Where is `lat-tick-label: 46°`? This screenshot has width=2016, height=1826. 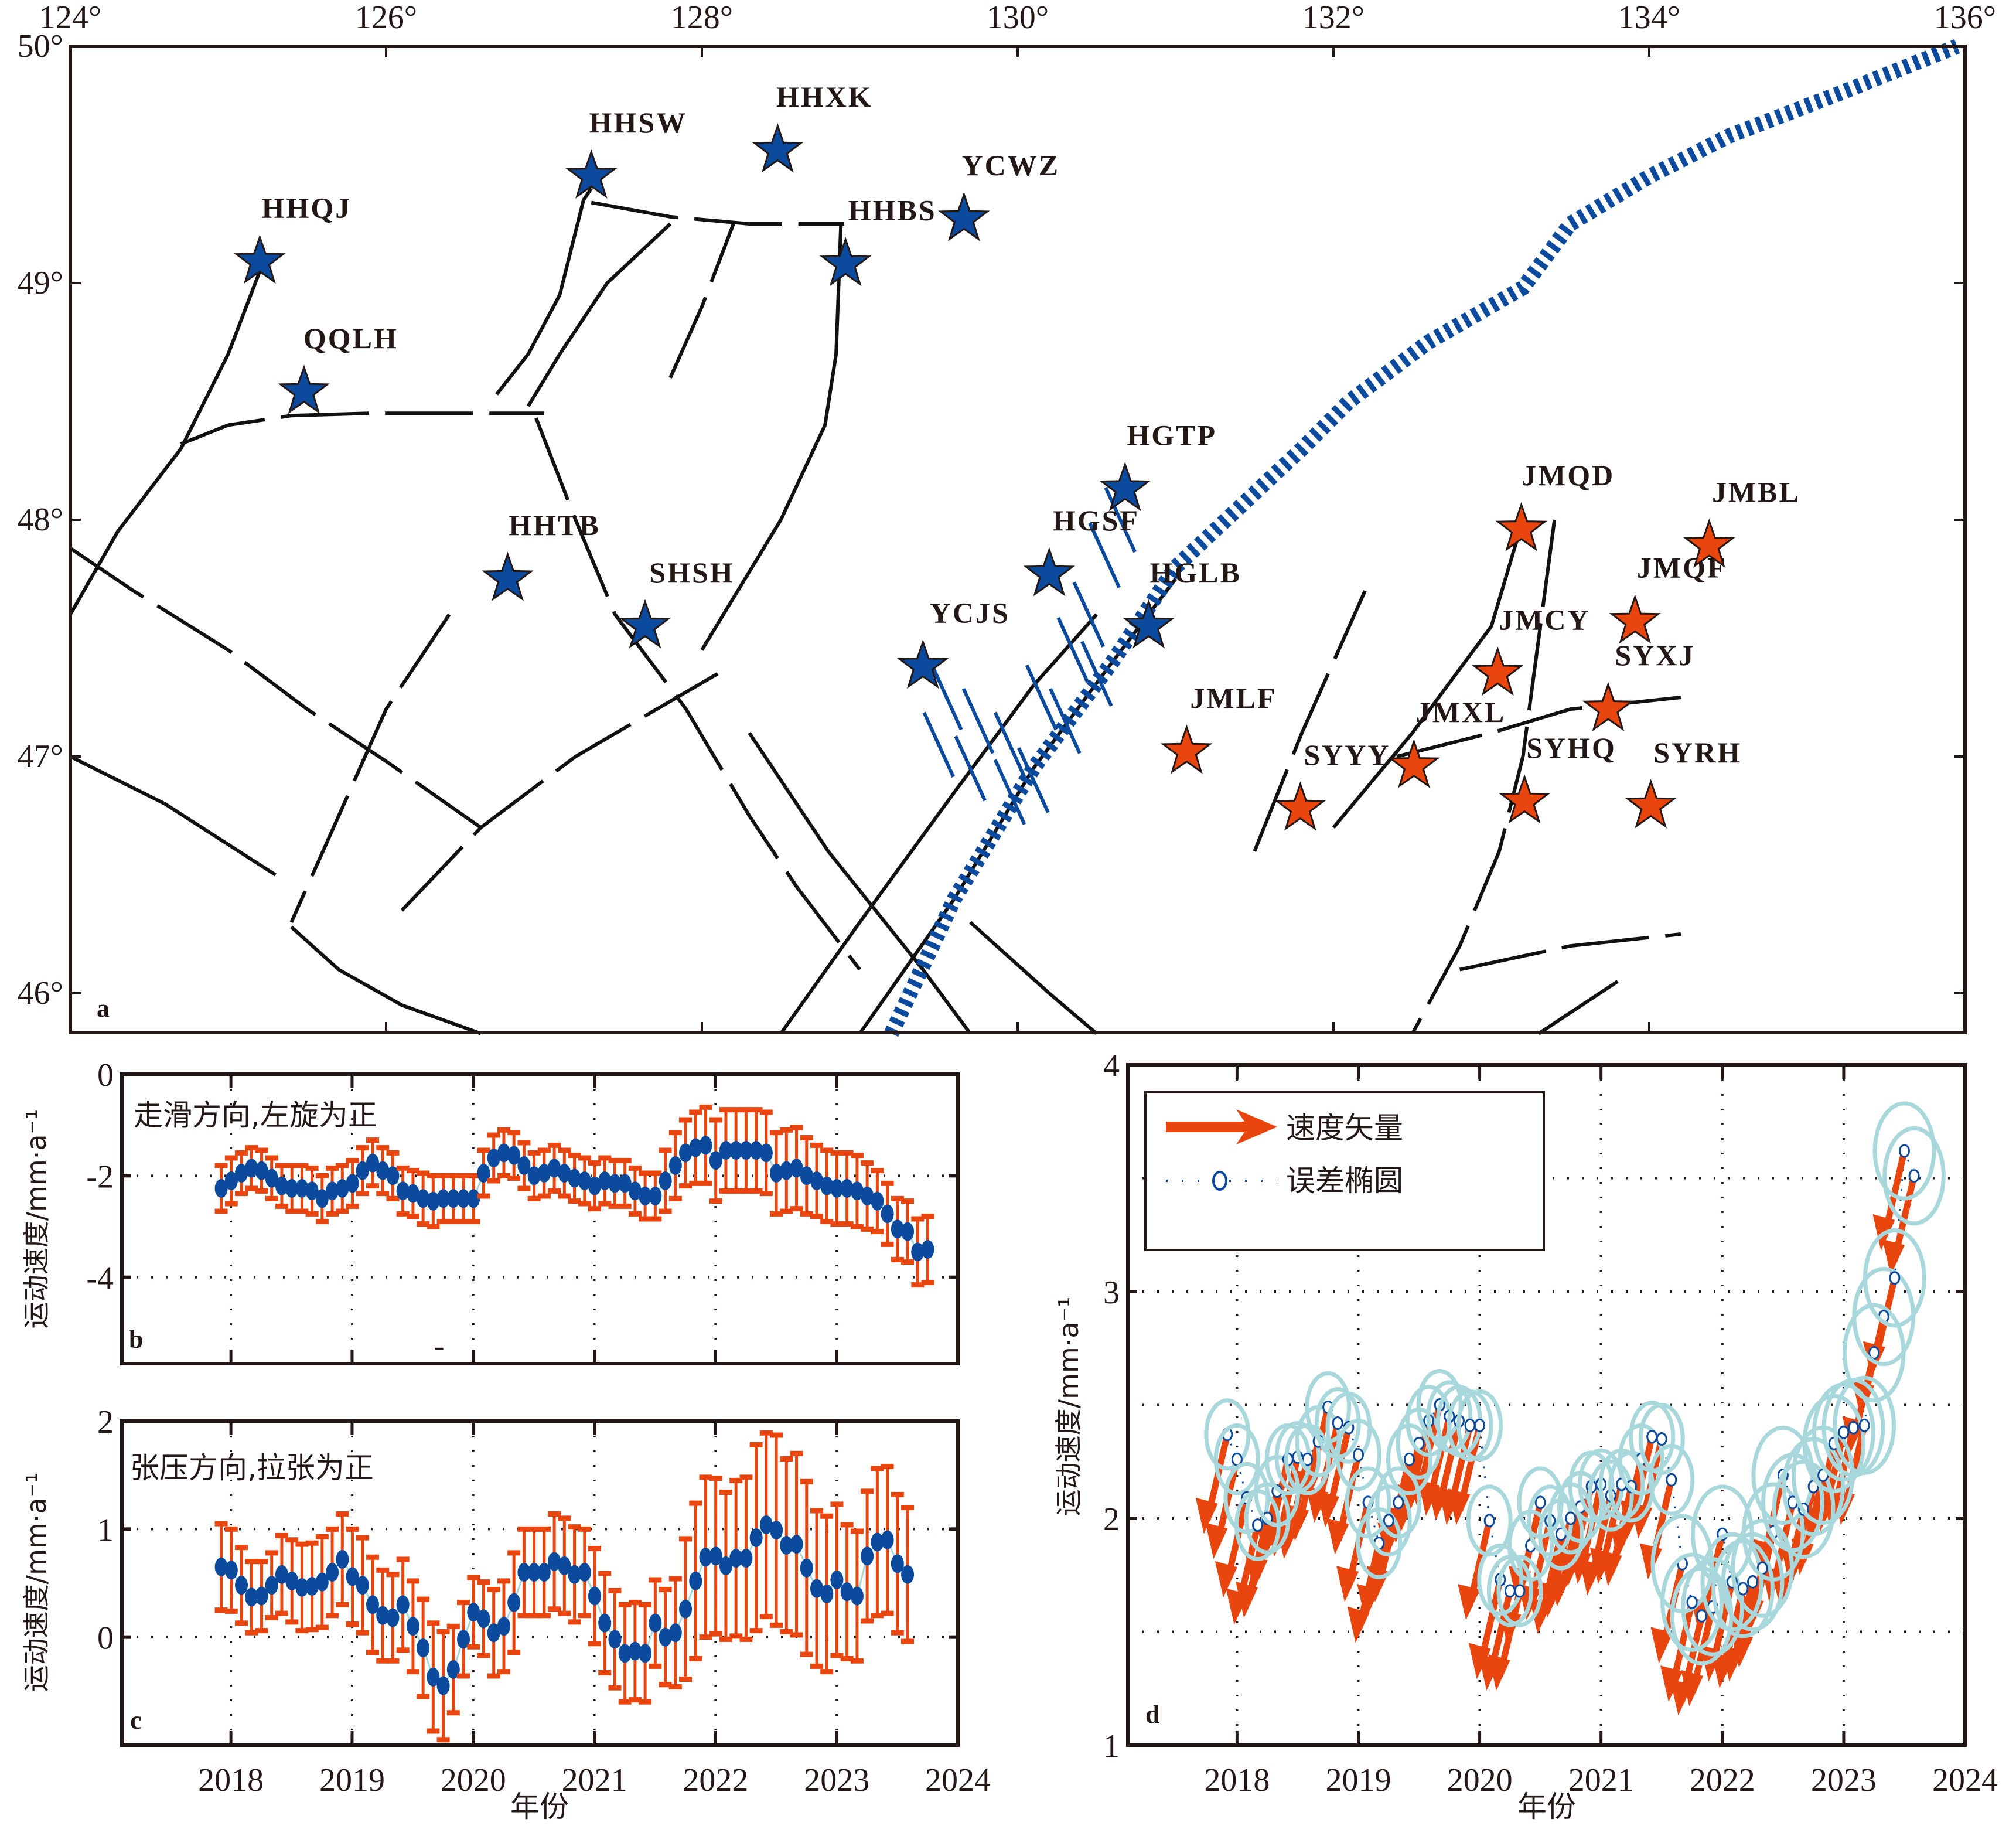
lat-tick-label: 46° is located at coordinates (40, 993).